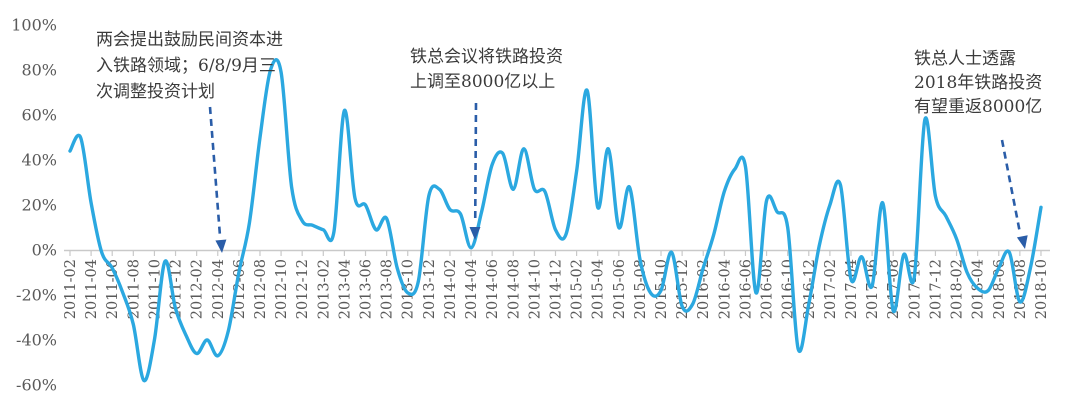 The height and width of the screenshot is (413, 1080). What do you see at coordinates (39, 205) in the screenshot?
I see `y-tick-label: 20%` at bounding box center [39, 205].